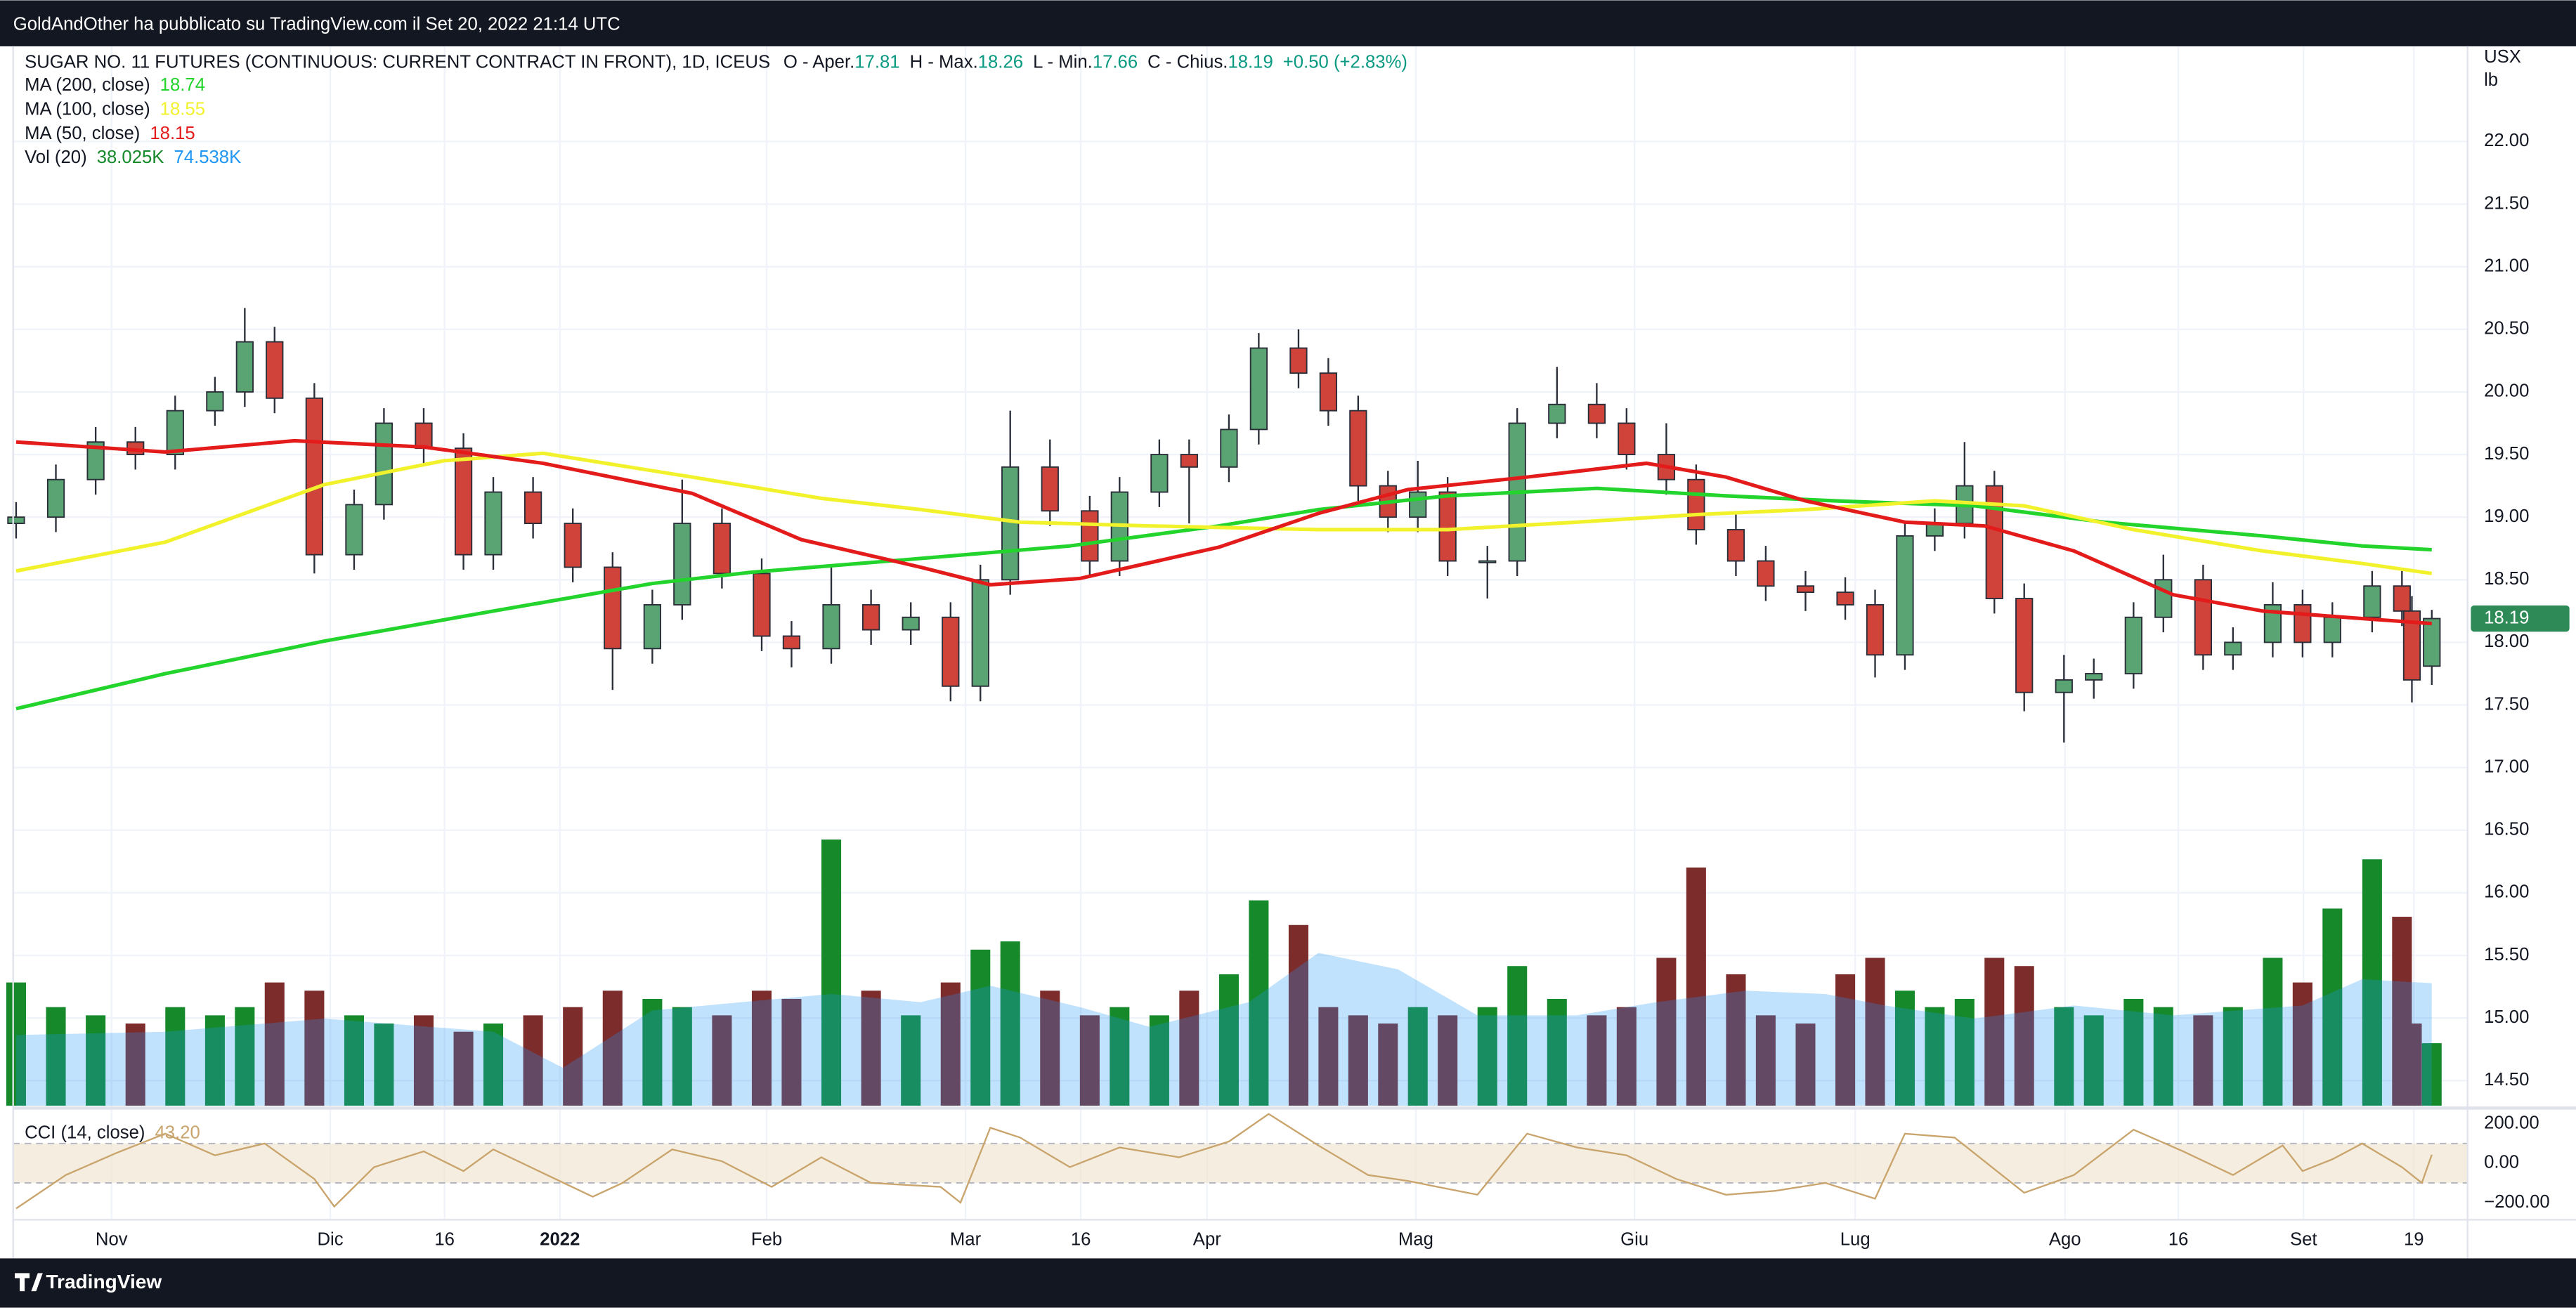 The image size is (2576, 1308). I want to click on top-bar, so click(1288, 23).